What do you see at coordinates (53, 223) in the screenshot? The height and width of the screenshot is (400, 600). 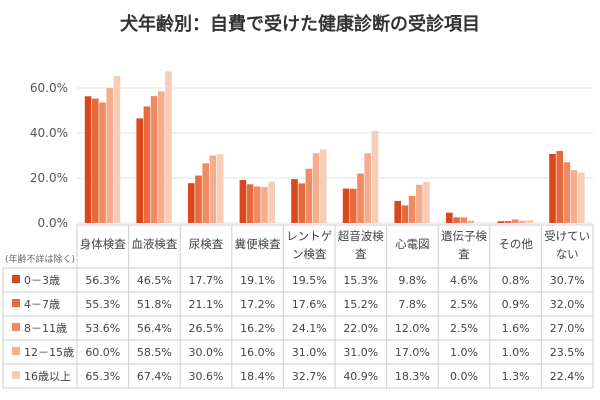 I see `y-tick-label: 0.0%` at bounding box center [53, 223].